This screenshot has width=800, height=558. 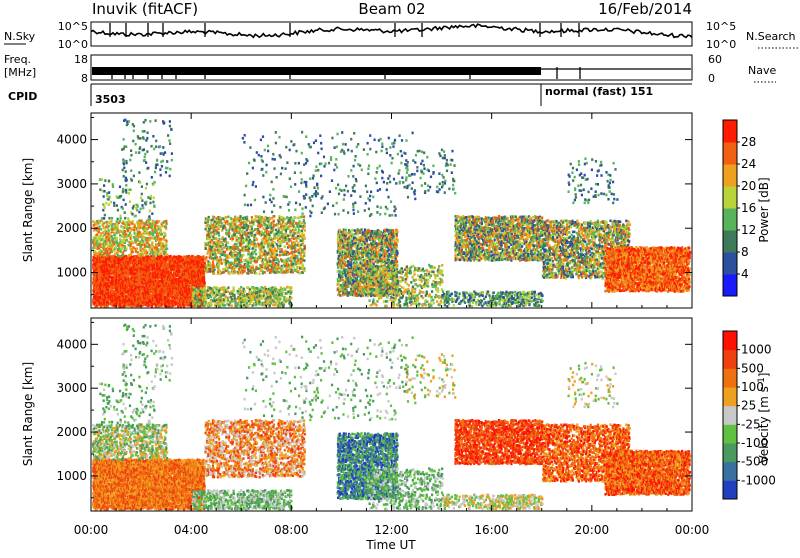 What do you see at coordinates (17, 59) in the screenshot?
I see `freq-label-1: Freq.` at bounding box center [17, 59].